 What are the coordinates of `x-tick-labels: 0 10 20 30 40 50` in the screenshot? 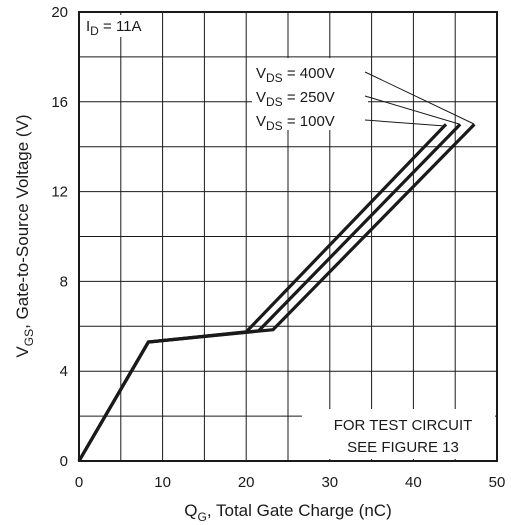 It's located at (290, 482).